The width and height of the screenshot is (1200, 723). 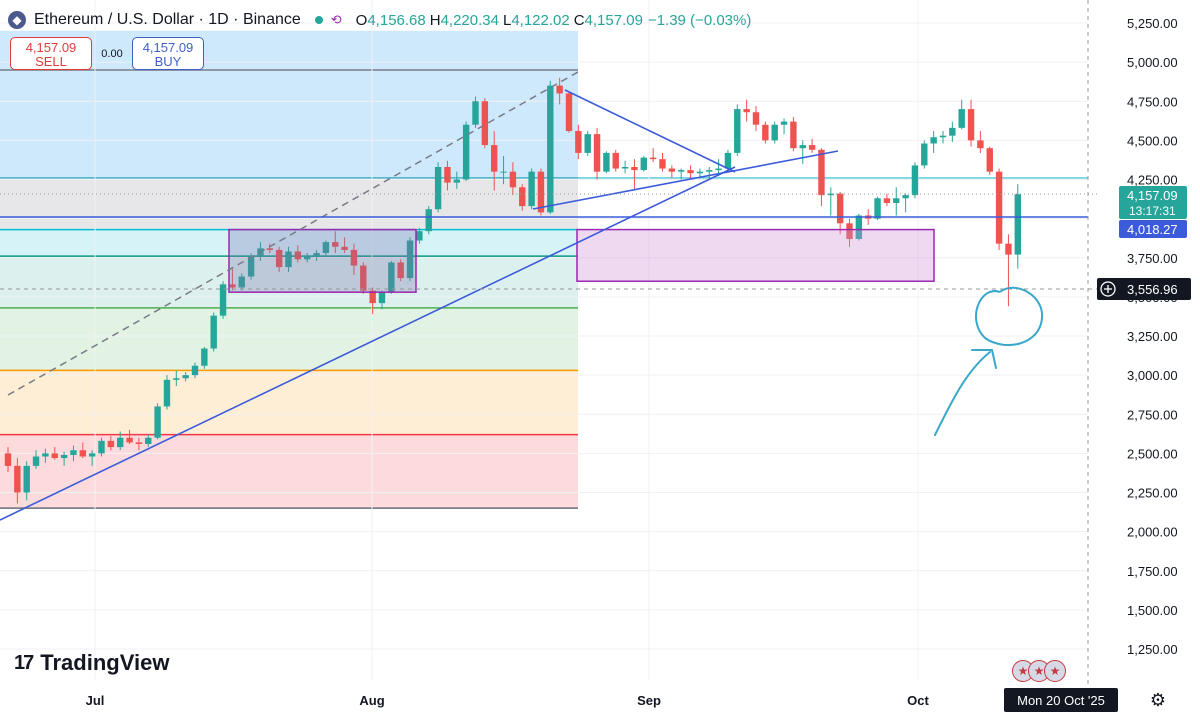 I want to click on consolidation-box, so click(x=322, y=260).